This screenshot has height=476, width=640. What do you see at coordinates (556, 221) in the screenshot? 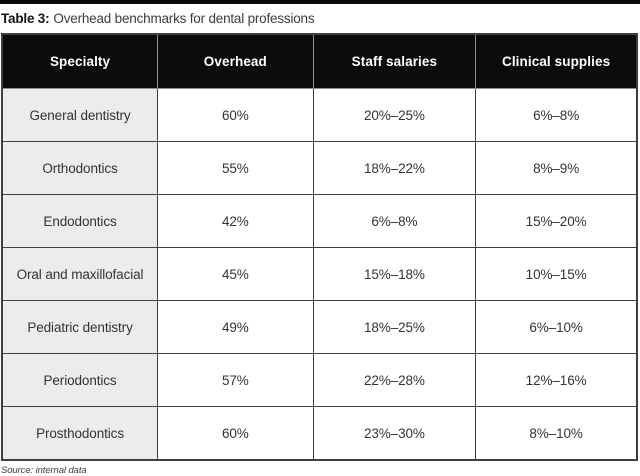
I see `clinical-supplies-cell: 15%–20%` at bounding box center [556, 221].